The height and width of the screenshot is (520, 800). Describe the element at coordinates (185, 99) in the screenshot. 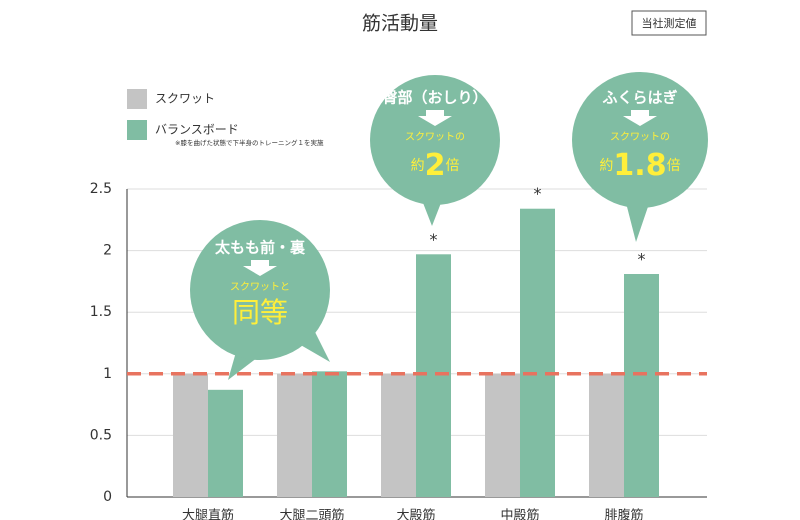

I see `legend-label: スクワット` at that location.